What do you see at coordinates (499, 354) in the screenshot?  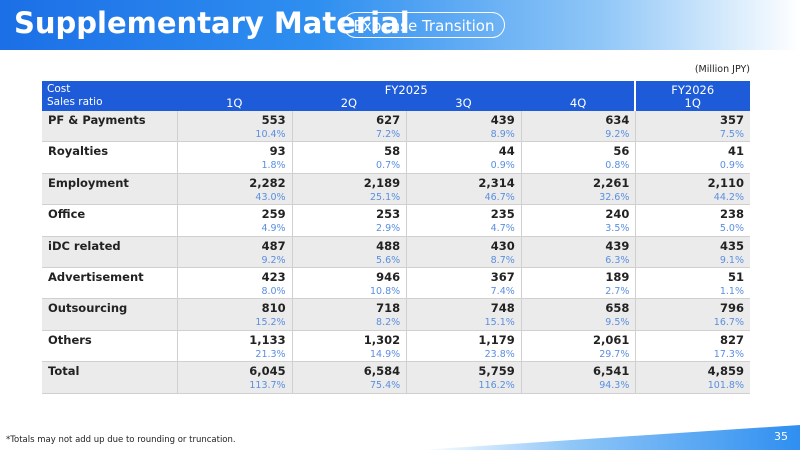 I see `ratio: 23.8%` at bounding box center [499, 354].